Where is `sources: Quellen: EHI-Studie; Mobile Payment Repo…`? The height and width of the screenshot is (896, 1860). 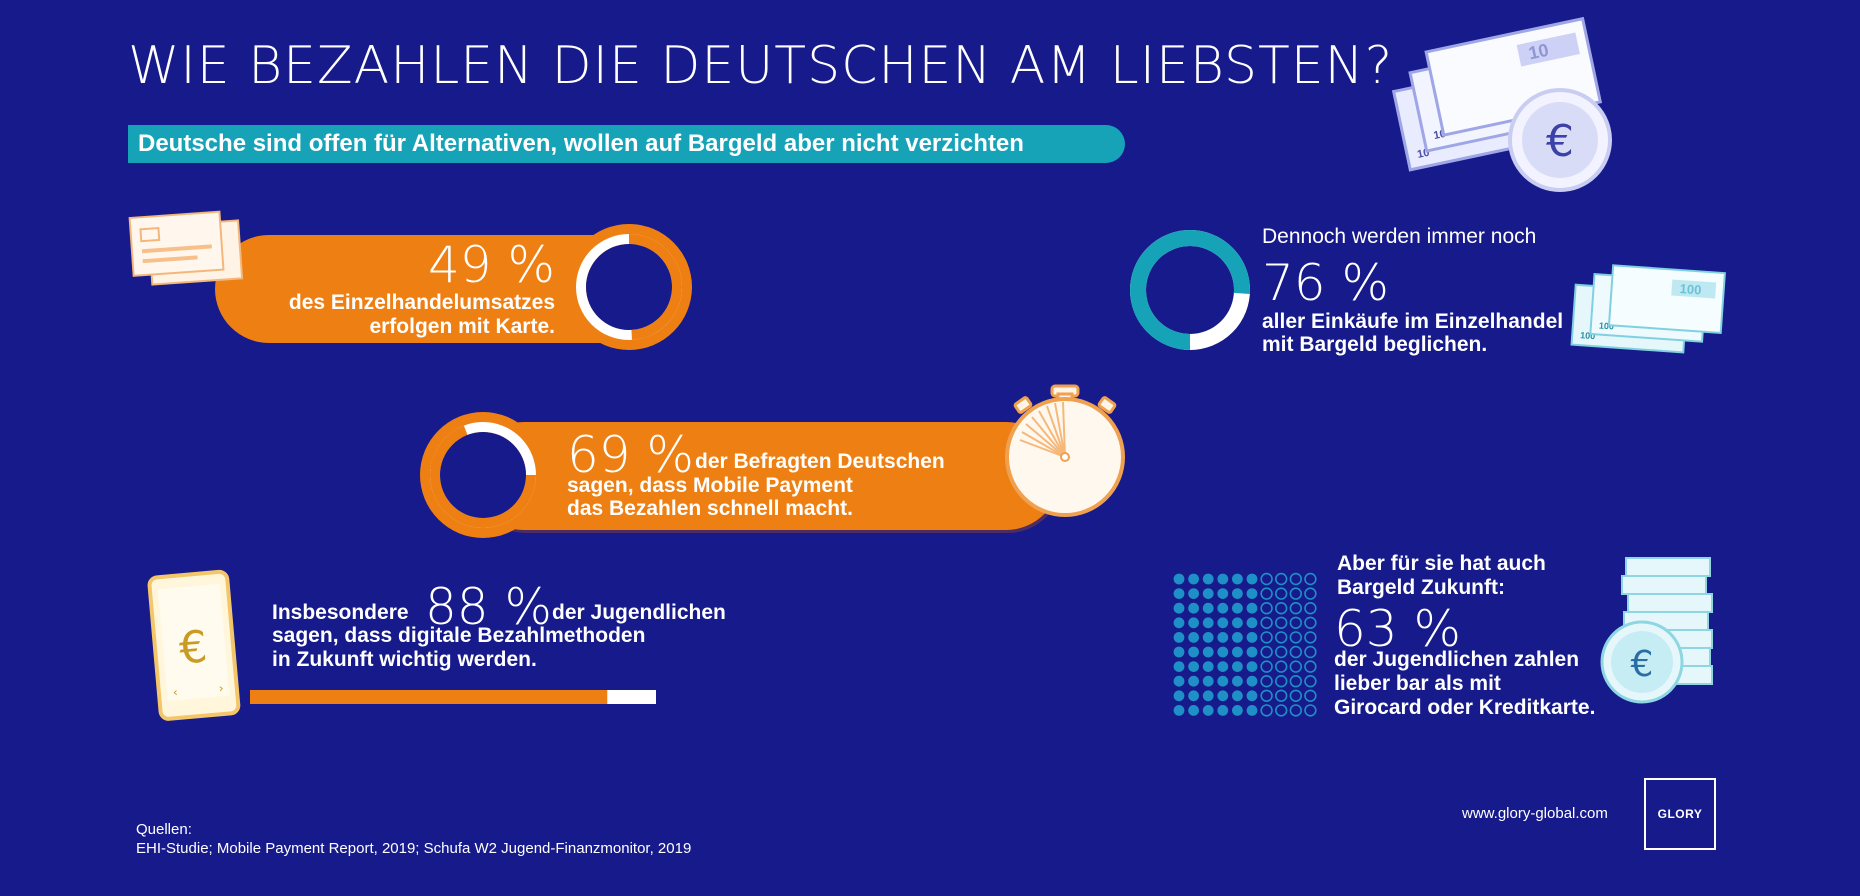
sources: Quellen: EHI-Studie; Mobile Payment Repo… is located at coordinates (413, 839).